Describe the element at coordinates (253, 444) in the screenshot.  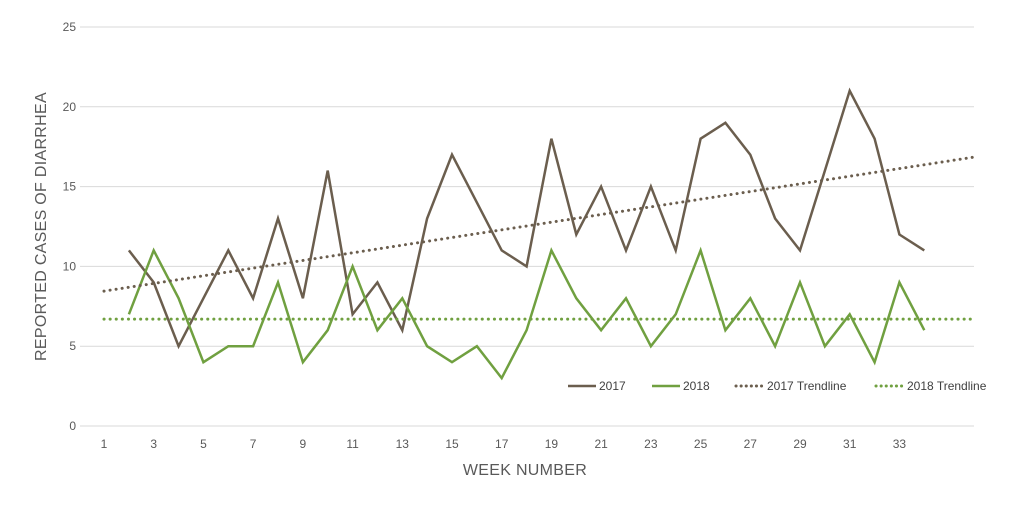
I see `x-tick-label: 7` at that location.